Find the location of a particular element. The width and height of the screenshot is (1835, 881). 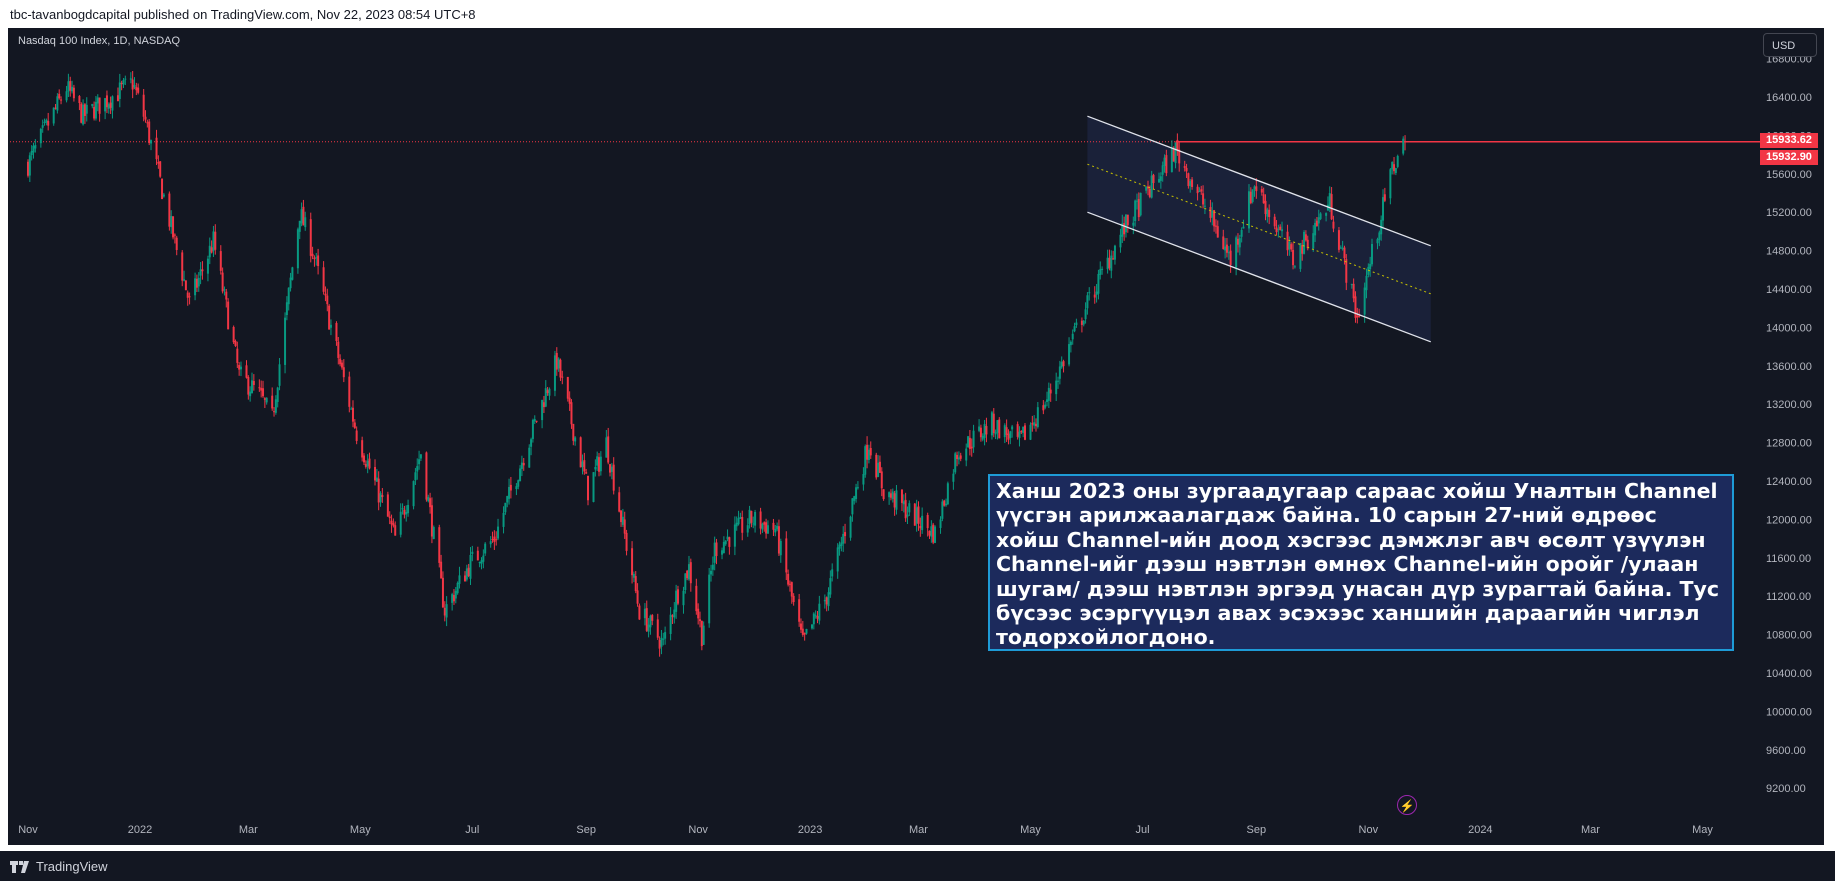

y-tick-label: 16400.00 is located at coordinates (1789, 98).